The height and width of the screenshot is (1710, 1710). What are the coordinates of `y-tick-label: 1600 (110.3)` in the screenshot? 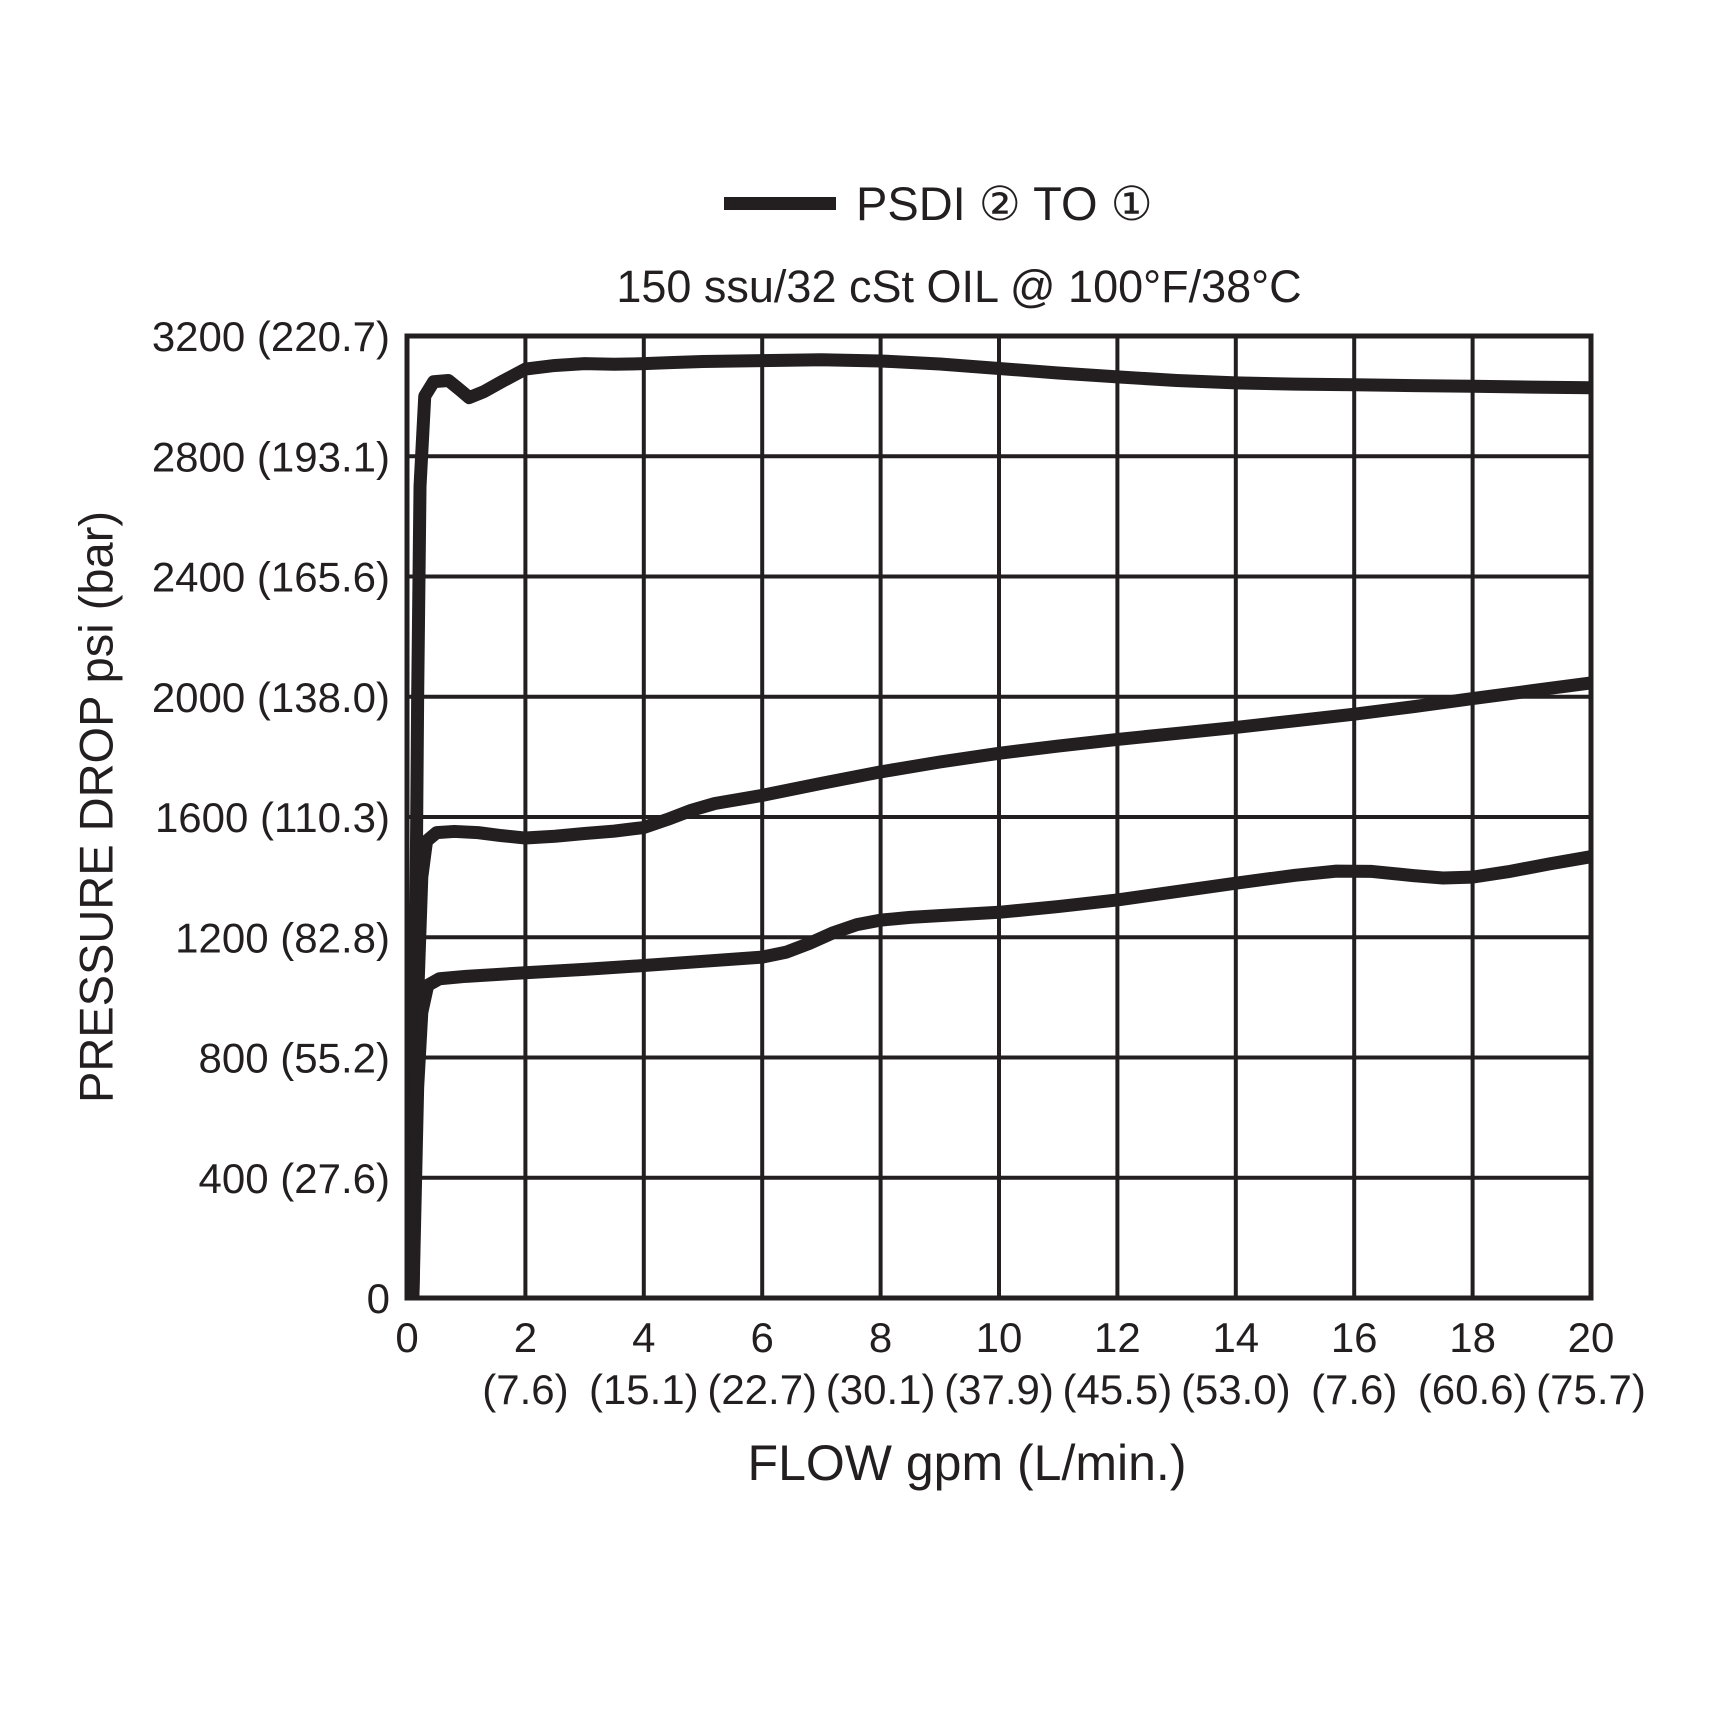 It's located at (272, 817).